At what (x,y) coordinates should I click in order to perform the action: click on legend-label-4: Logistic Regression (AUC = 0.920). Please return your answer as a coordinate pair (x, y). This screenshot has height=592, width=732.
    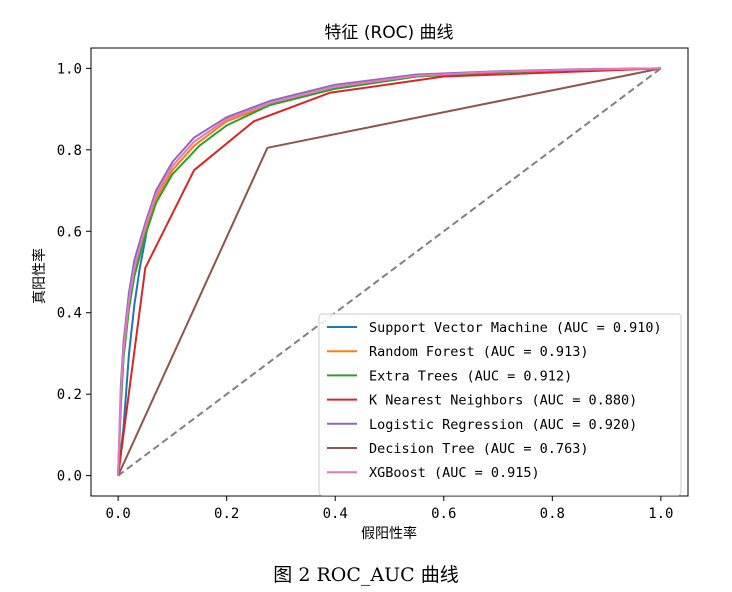
    Looking at the image, I should click on (503, 425).